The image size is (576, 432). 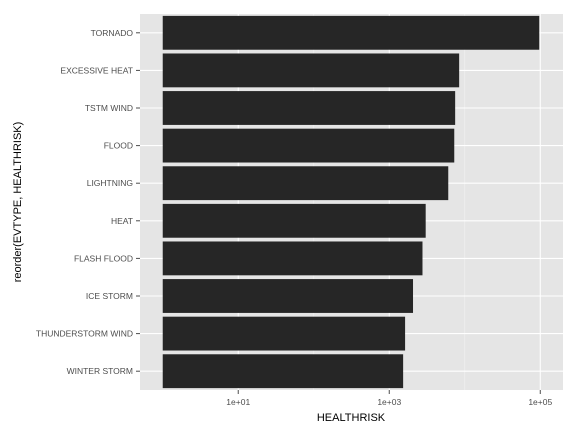 I want to click on x-axis-ticks: 1e+01 1e+03 1e+05, so click(x=389, y=398).